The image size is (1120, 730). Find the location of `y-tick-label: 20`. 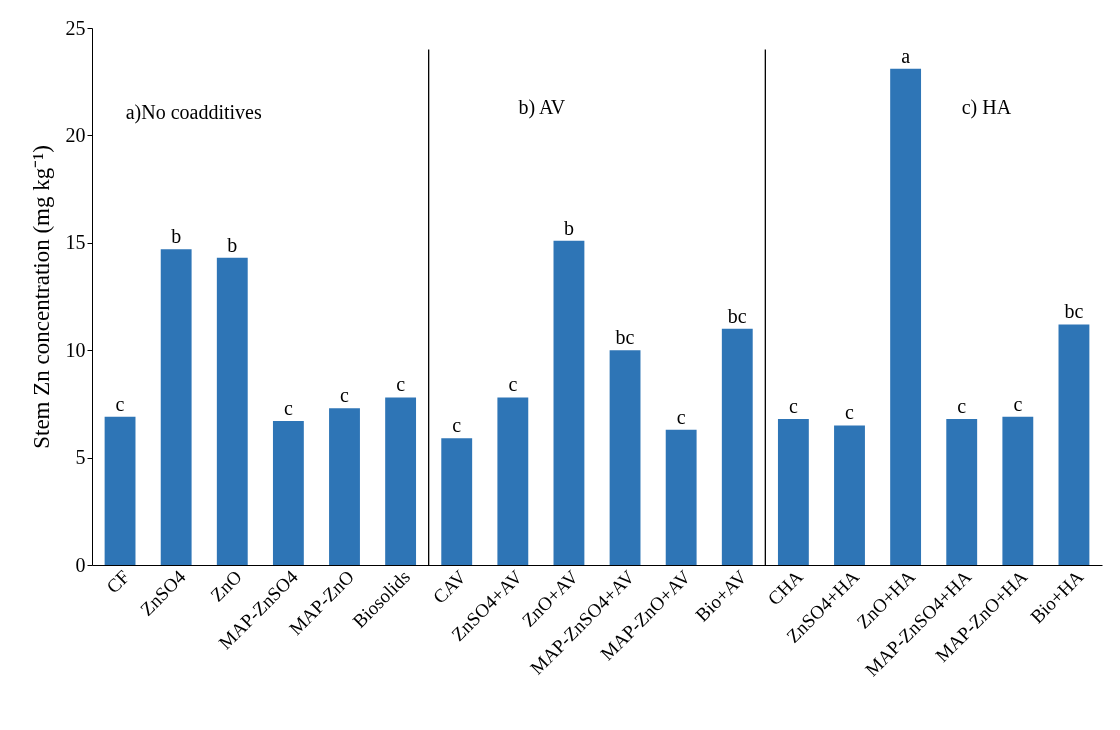

y-tick-label: 20 is located at coordinates (75, 134).